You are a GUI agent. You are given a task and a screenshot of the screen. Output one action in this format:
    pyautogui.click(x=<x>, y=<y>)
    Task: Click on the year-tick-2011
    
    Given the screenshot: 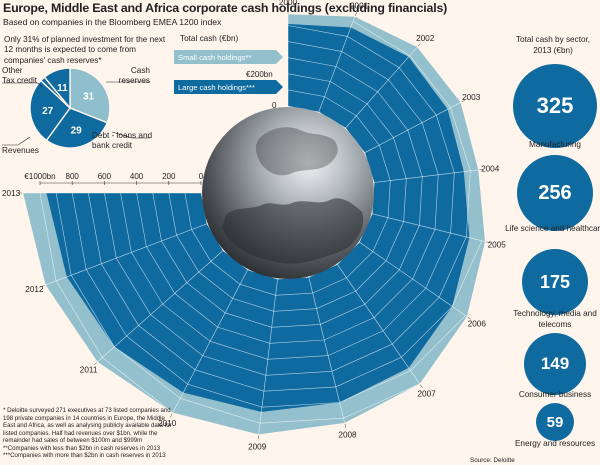 What is the action you would take?
    pyautogui.click(x=95, y=364)
    